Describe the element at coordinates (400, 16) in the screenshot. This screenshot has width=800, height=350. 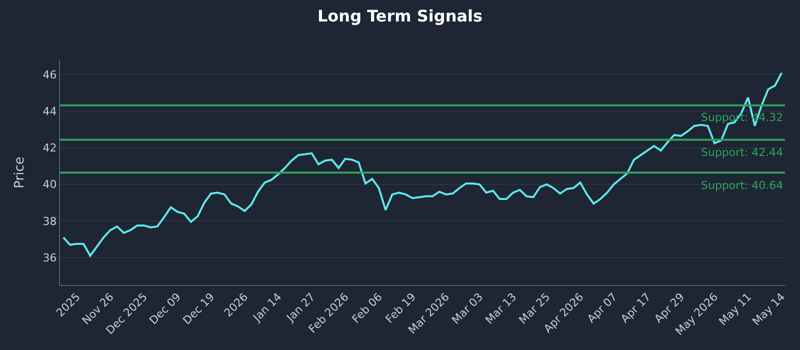
I see `chart-title: Long Term Signals` at that location.